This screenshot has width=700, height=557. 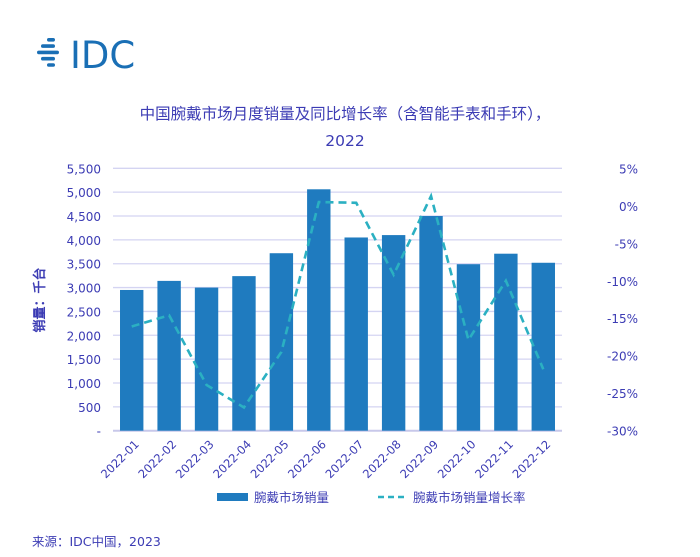 What do you see at coordinates (494, 459) in the screenshot?
I see `x-tick-label: 2022-11` at bounding box center [494, 459].